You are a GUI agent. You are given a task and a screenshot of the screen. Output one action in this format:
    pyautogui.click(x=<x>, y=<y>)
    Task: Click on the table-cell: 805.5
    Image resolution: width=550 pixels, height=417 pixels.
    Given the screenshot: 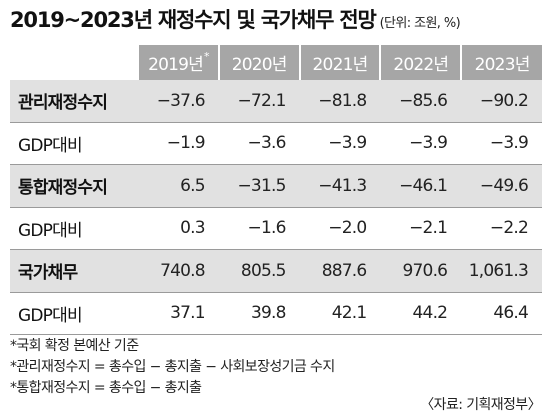 What is the action you would take?
    pyautogui.click(x=259, y=271)
    